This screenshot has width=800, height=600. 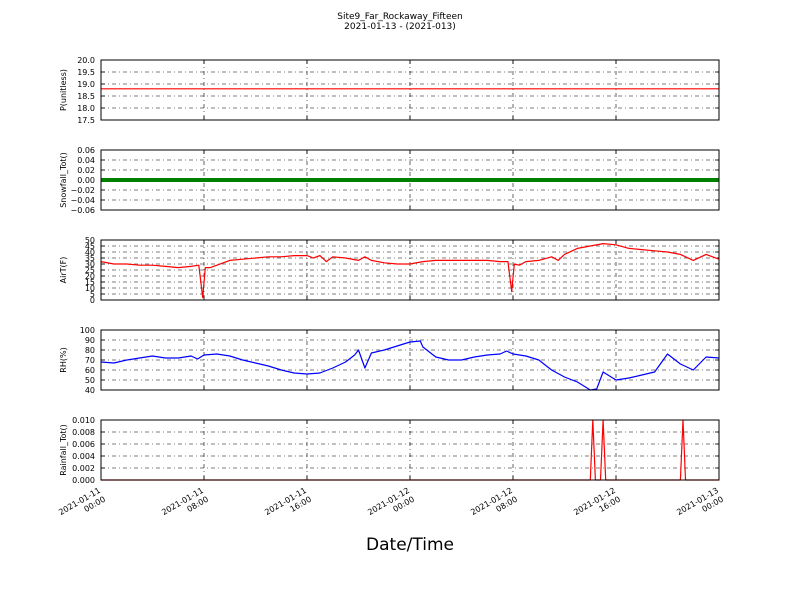 I want to click on y-tick-label: 25, so click(x=90, y=270).